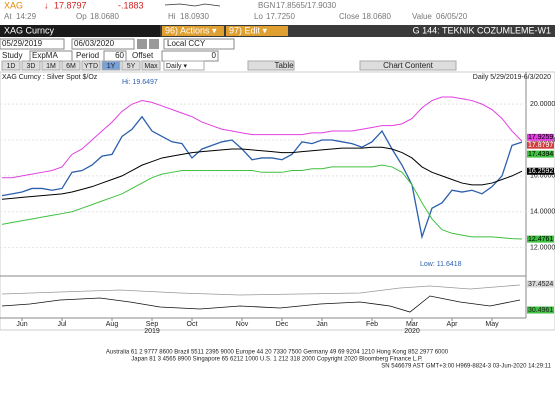  Describe the element at coordinates (140, 82) in the screenshot. I see `high-annotation: Hi: 19.6497` at that location.